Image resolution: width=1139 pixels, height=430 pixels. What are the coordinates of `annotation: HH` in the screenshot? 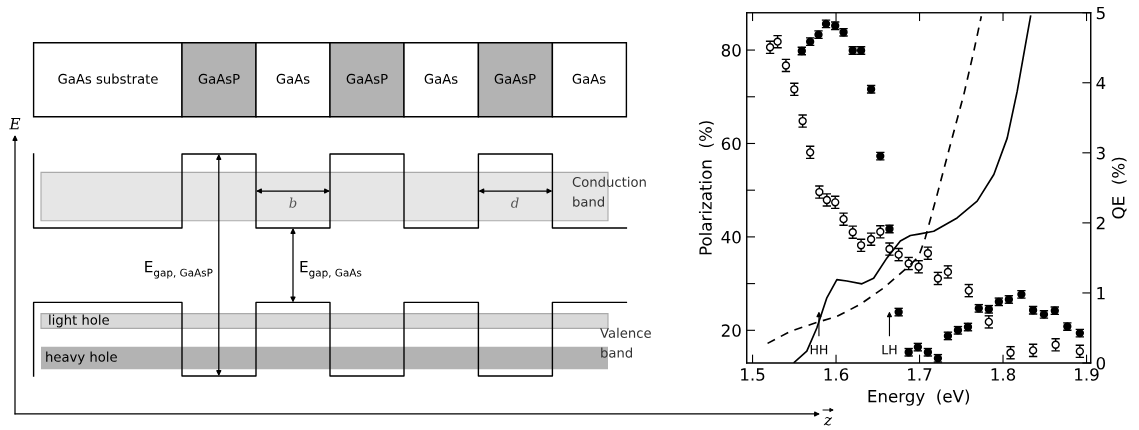 It's located at (819, 350).